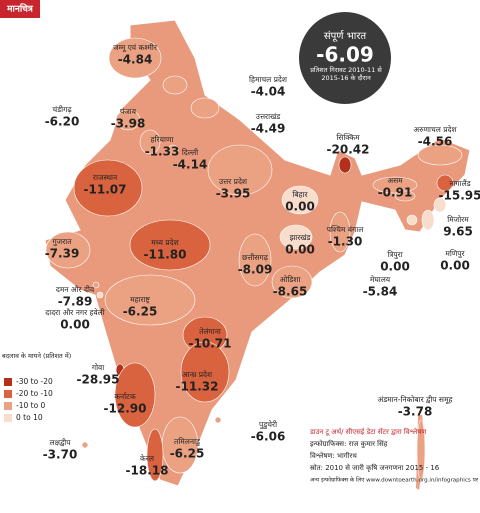 The width and height of the screenshot is (480, 513). What do you see at coordinates (268, 79) in the screenshot?
I see `region-name: हिमाचल प्रदेश` at bounding box center [268, 79].